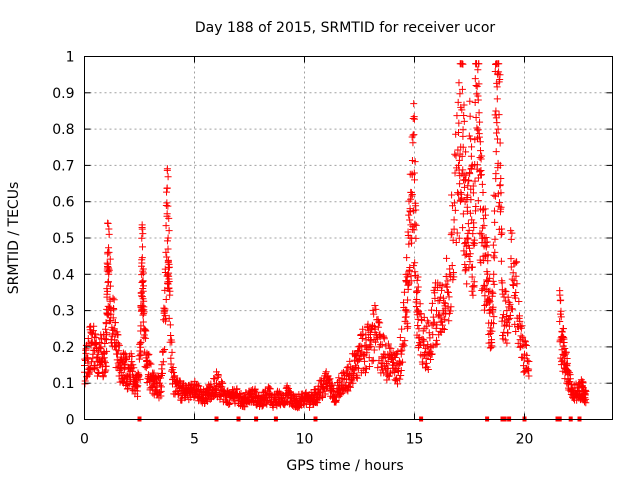 This screenshot has height=480, width=640. I want to click on y-tick-labels: 0 0.1 0.2 0.3 0.4 0.5 0.6 0.7 0.8 0.9 1, so click(63, 239).